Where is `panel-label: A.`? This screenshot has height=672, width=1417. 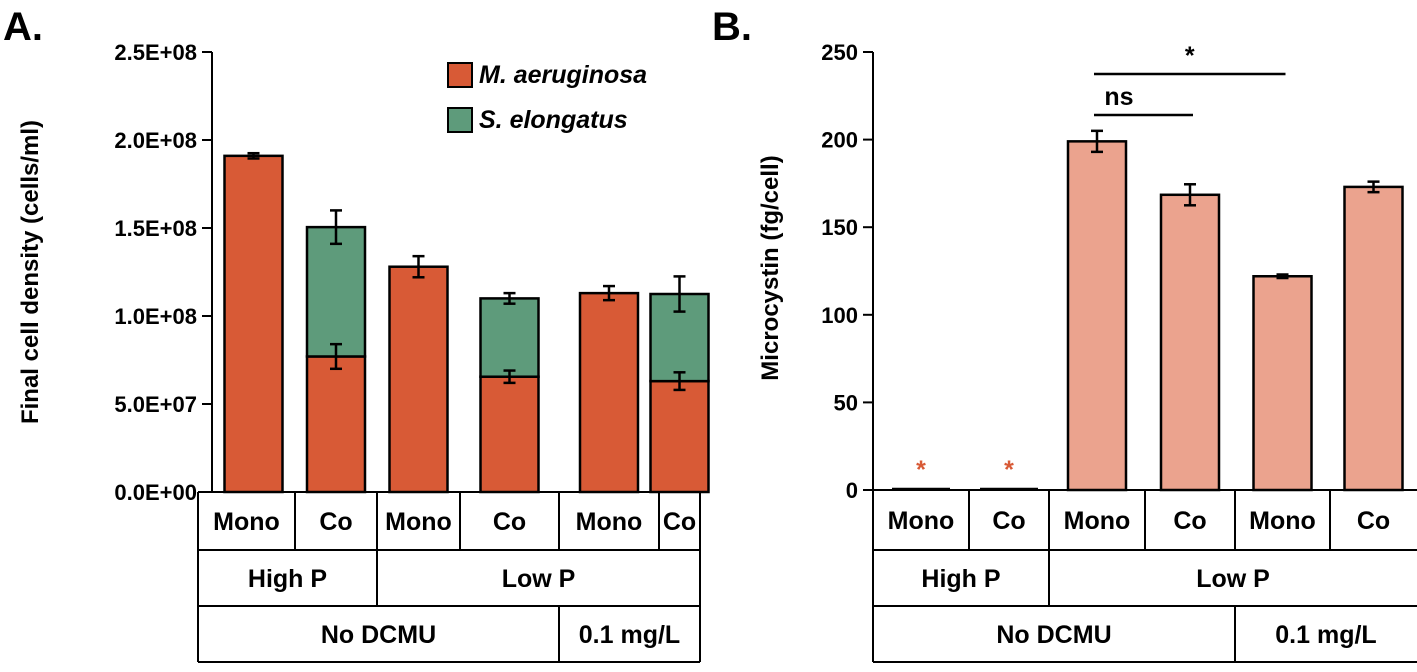 panel-label: A. is located at coordinates (23, 27).